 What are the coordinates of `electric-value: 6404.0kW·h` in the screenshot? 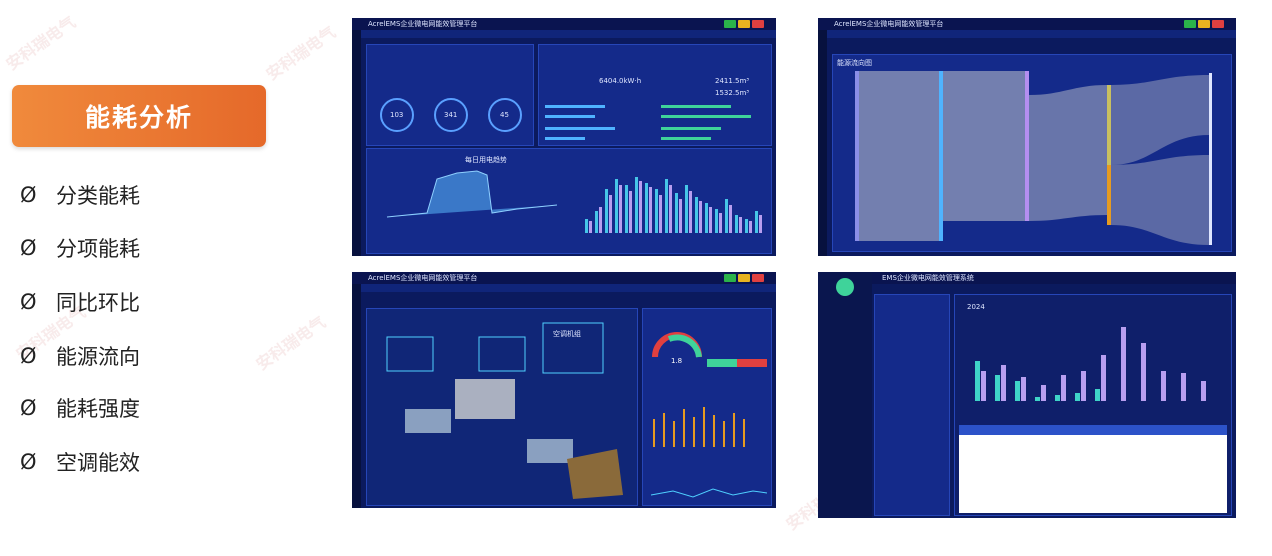 It's located at (620, 81).